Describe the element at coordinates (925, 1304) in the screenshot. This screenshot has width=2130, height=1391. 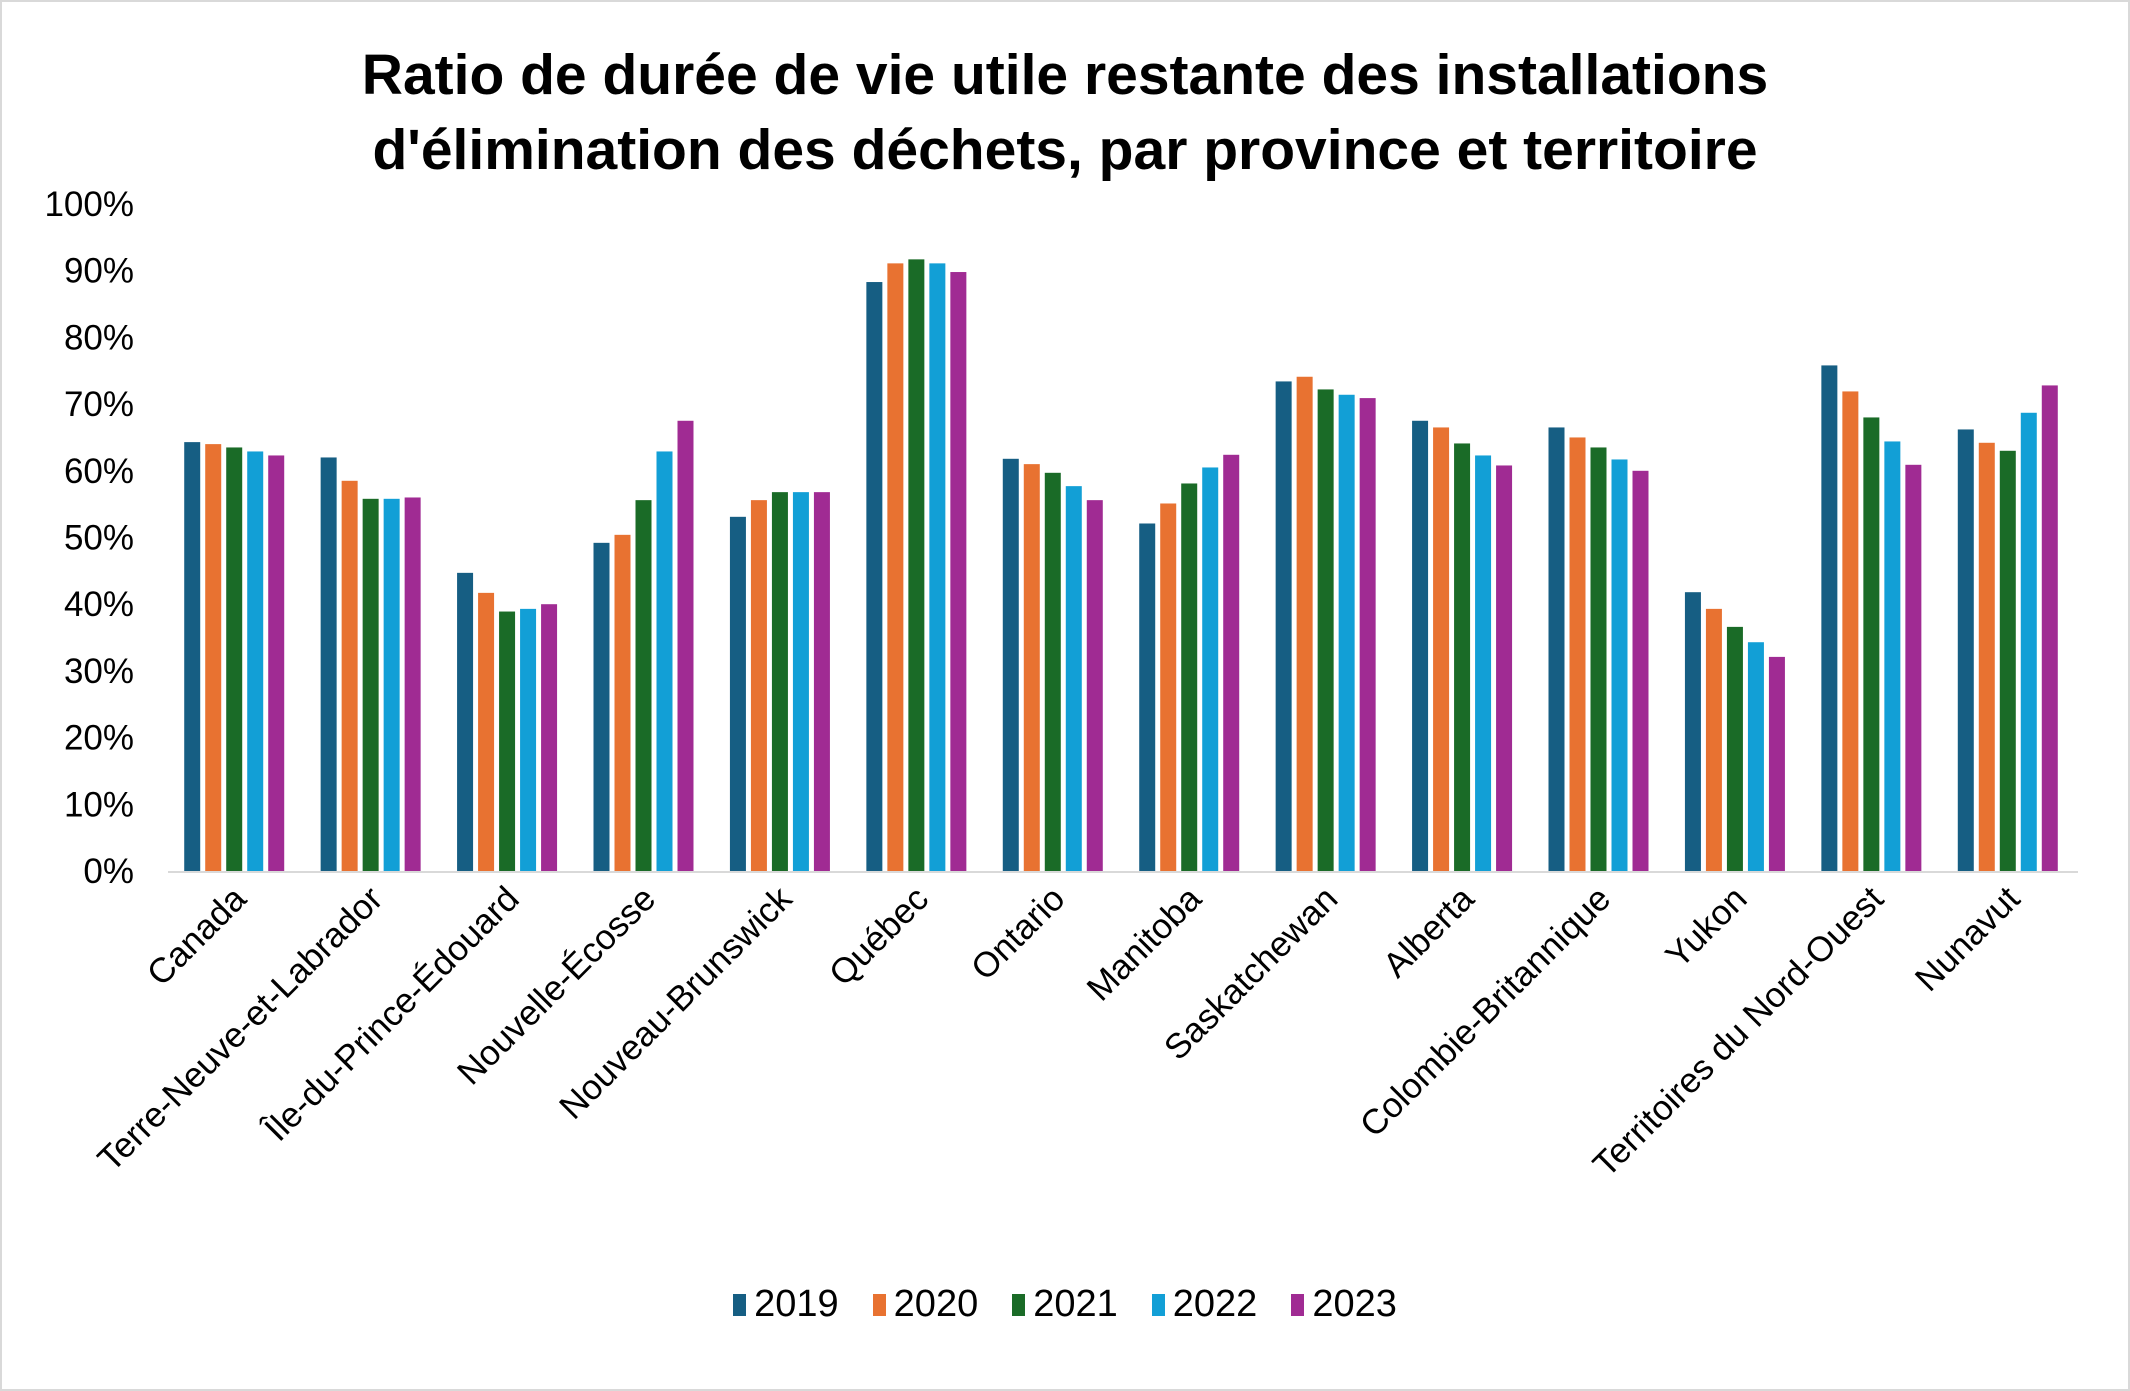
I see `legend-item-2020: 2020` at that location.